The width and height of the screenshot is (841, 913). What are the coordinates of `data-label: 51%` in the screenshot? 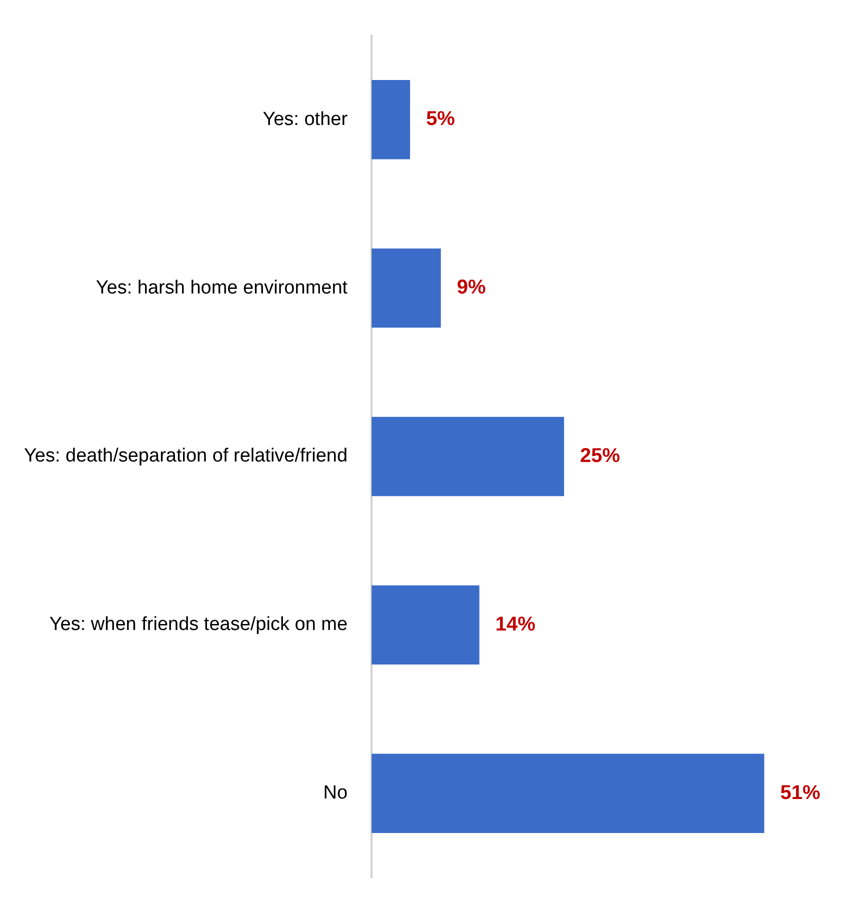 It's located at (800, 793).